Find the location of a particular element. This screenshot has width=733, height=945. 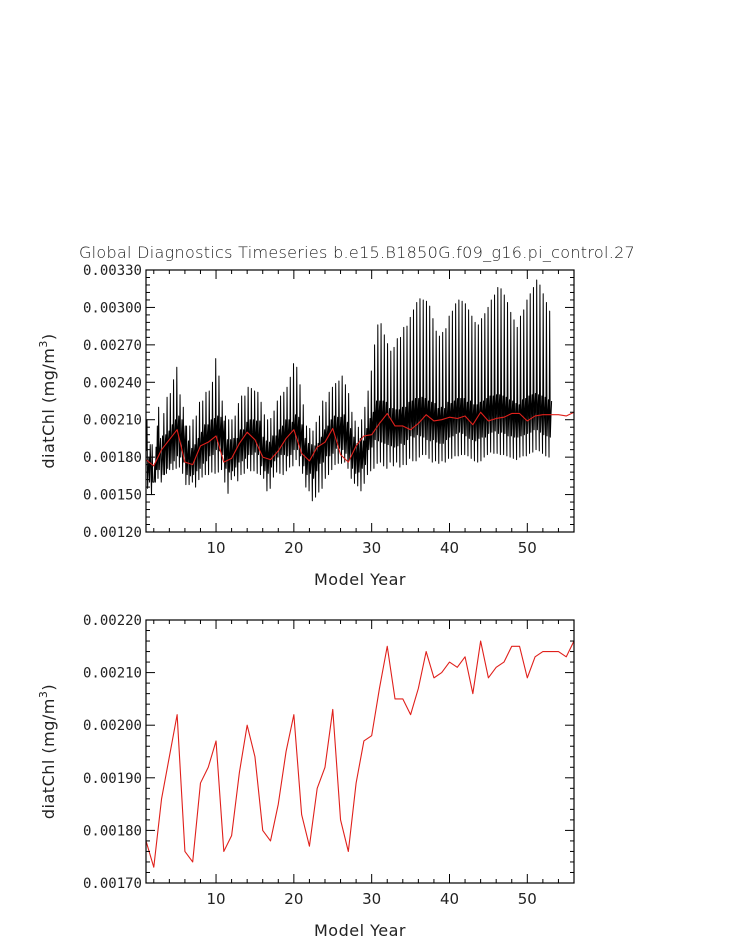

series-line-monthly is located at coordinates (349, 390).